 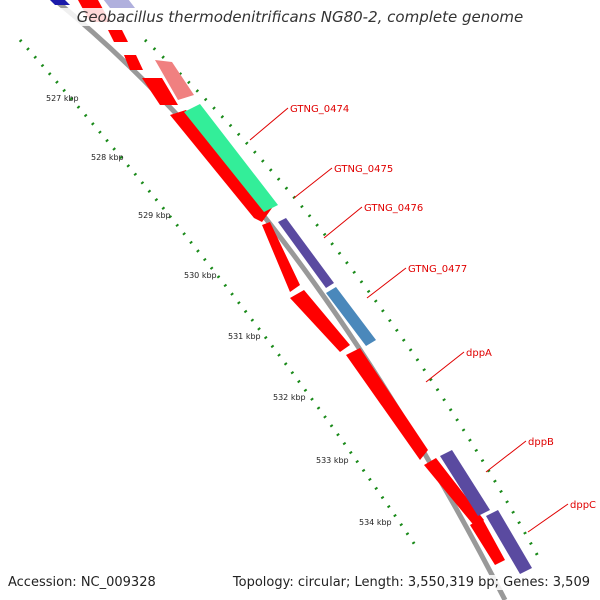 I want to click on kbp-label: 527 kbp, so click(x=62, y=98).